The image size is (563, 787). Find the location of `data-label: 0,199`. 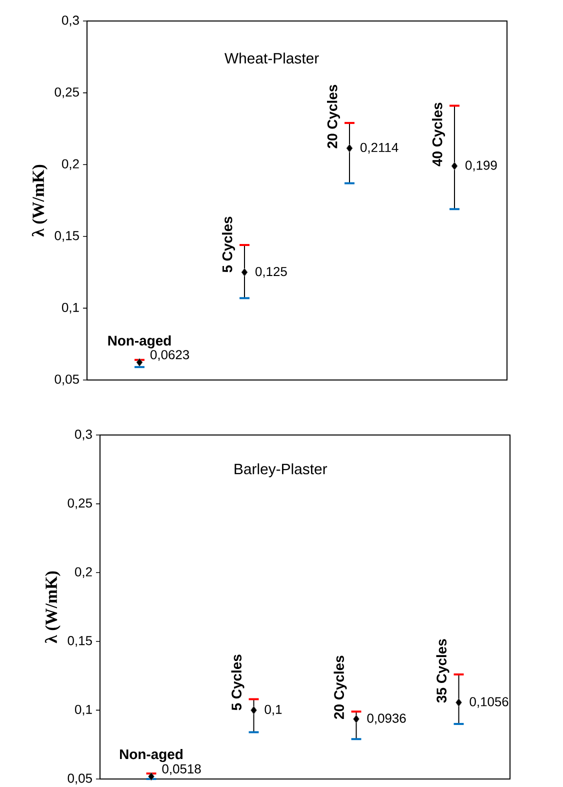

data-label: 0,199 is located at coordinates (481, 166).